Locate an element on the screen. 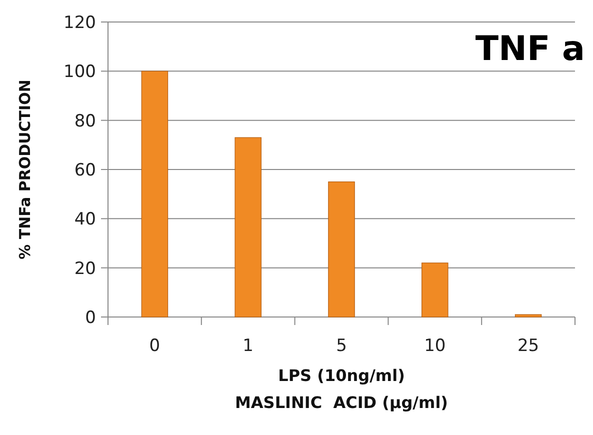 Image resolution: width=593 pixels, height=435 pixels. x-tick-label: 10 is located at coordinates (435, 346).